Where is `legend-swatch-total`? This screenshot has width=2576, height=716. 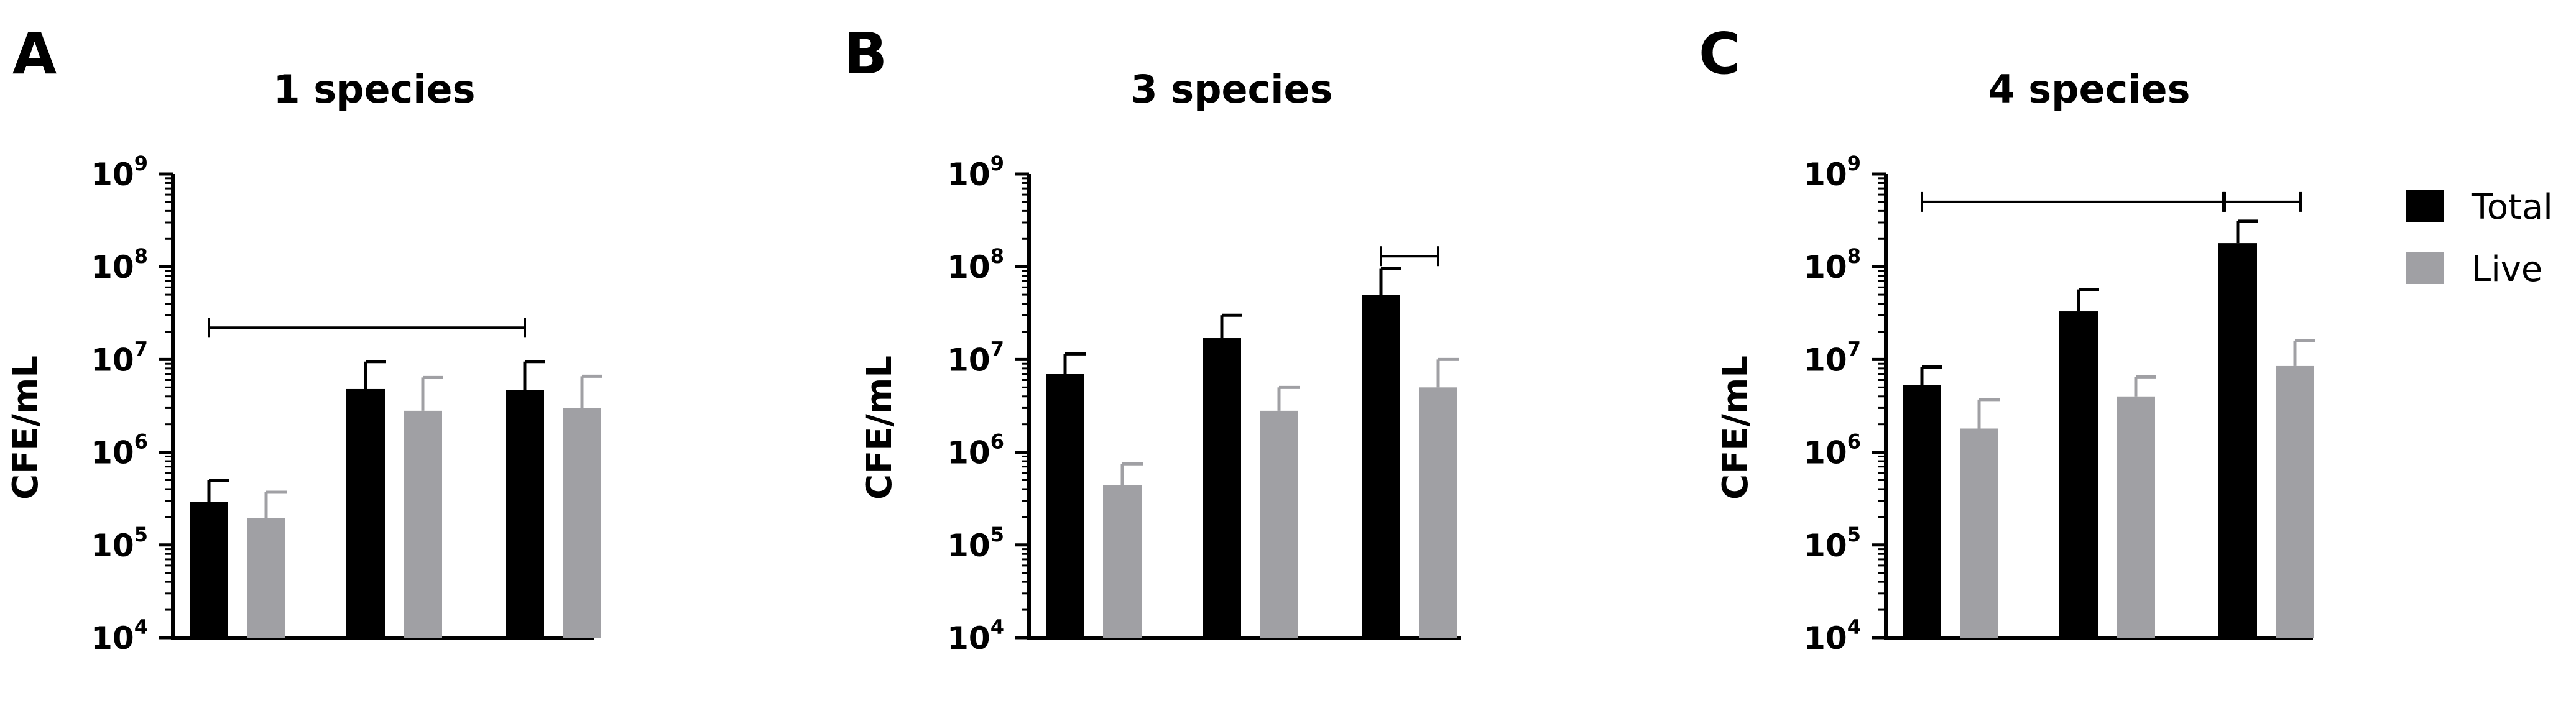 legend-swatch-total is located at coordinates (2425, 206).